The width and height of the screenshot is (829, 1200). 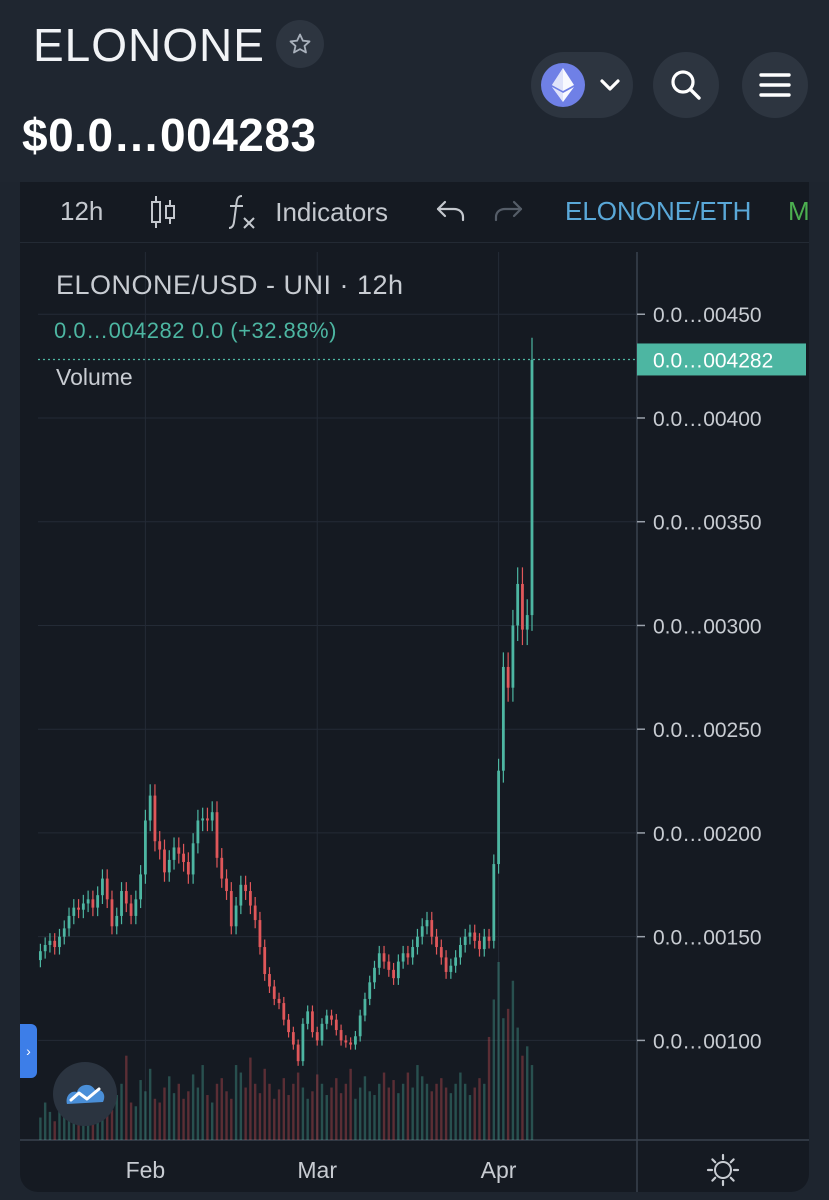 What do you see at coordinates (723, 1170) in the screenshot?
I see `settings-icon` at bounding box center [723, 1170].